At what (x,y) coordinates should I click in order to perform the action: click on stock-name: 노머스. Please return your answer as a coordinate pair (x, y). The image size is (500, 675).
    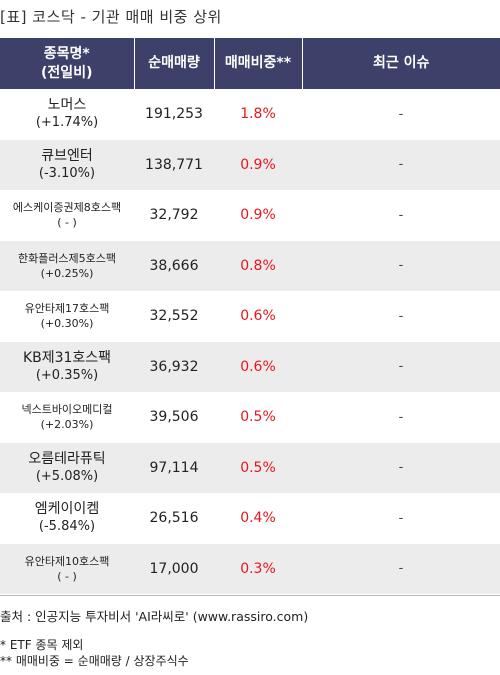
    Looking at the image, I should click on (67, 105).